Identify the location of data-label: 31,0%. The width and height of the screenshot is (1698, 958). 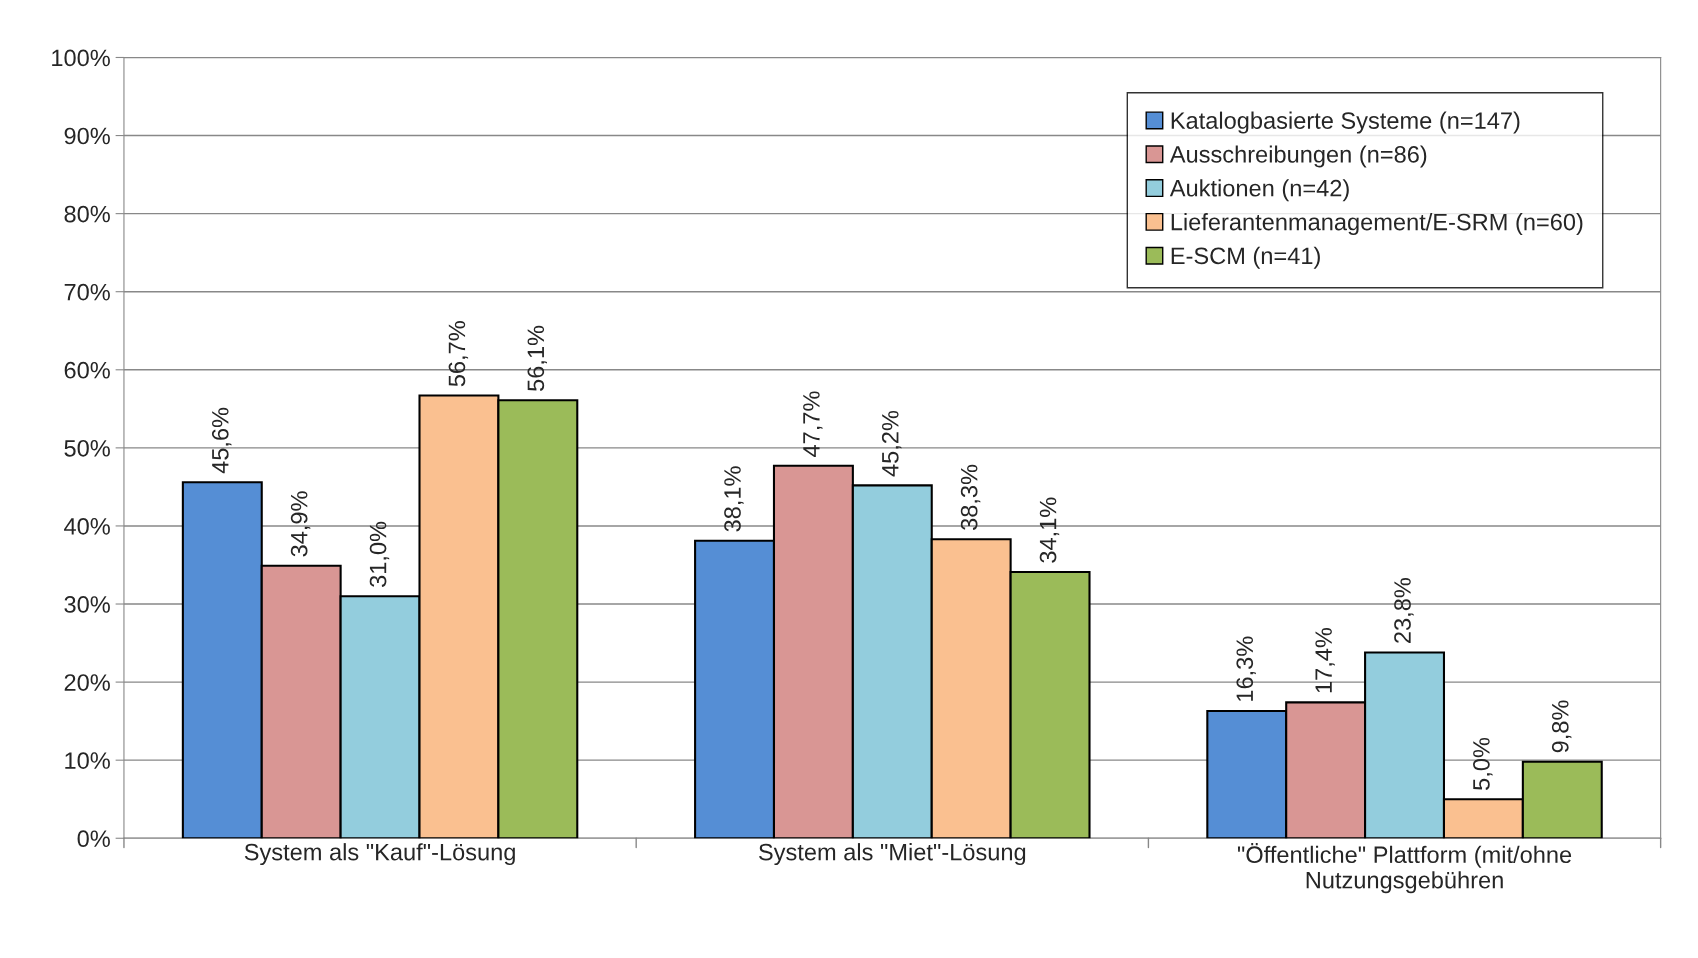
(379, 554).